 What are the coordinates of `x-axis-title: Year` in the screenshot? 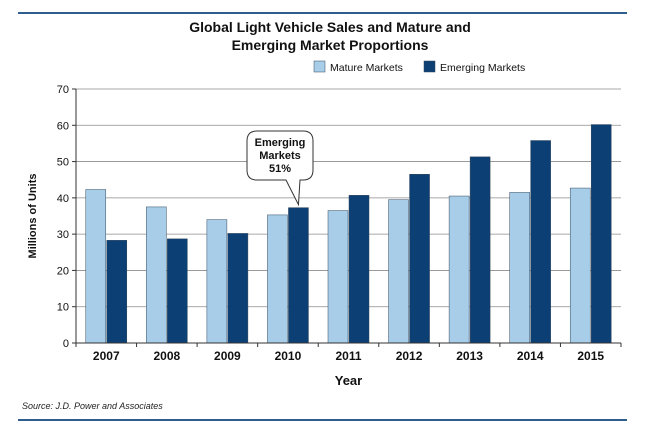 It's located at (348, 380).